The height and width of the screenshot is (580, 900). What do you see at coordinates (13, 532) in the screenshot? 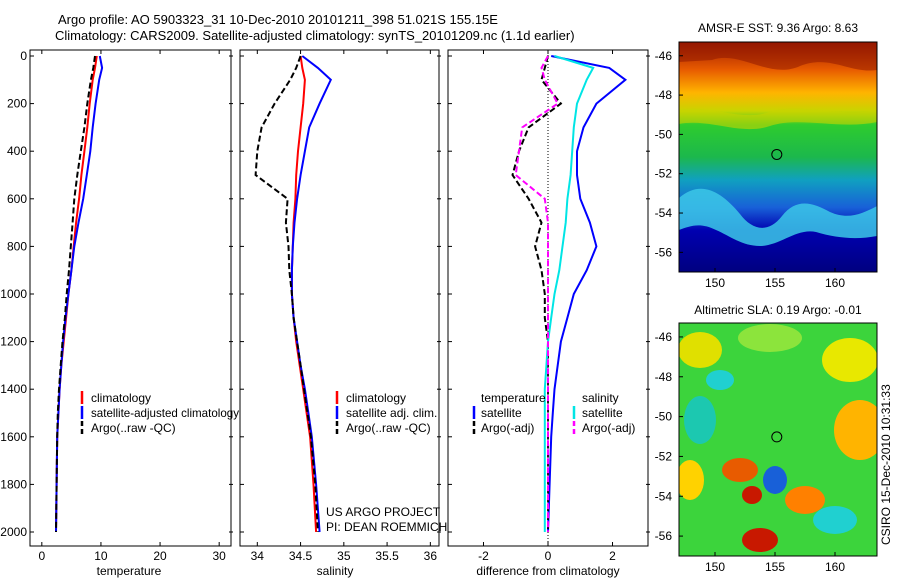
I see `depth-tick-label: 2000` at bounding box center [13, 532].